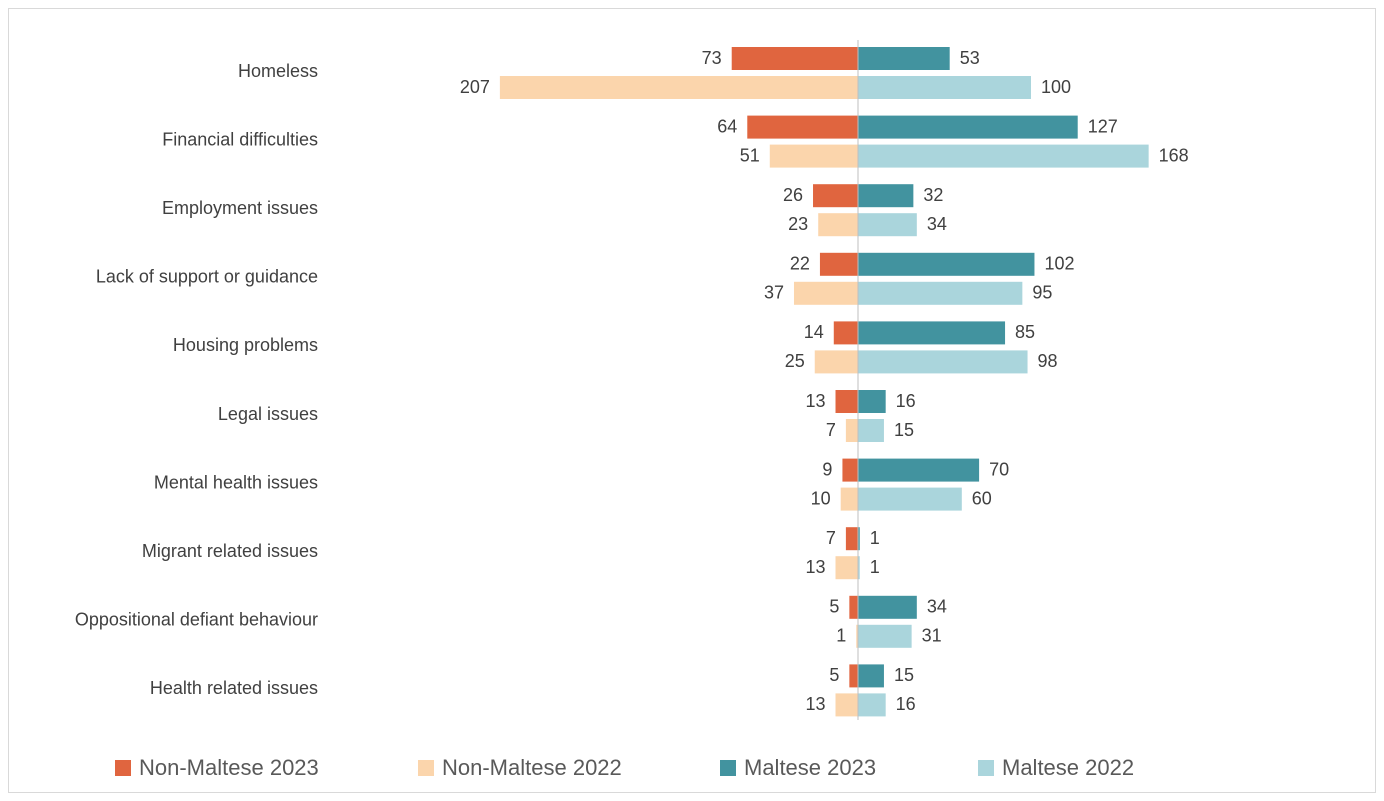  Describe the element at coordinates (982, 498) in the screenshot. I see `value-label: 60` at that location.